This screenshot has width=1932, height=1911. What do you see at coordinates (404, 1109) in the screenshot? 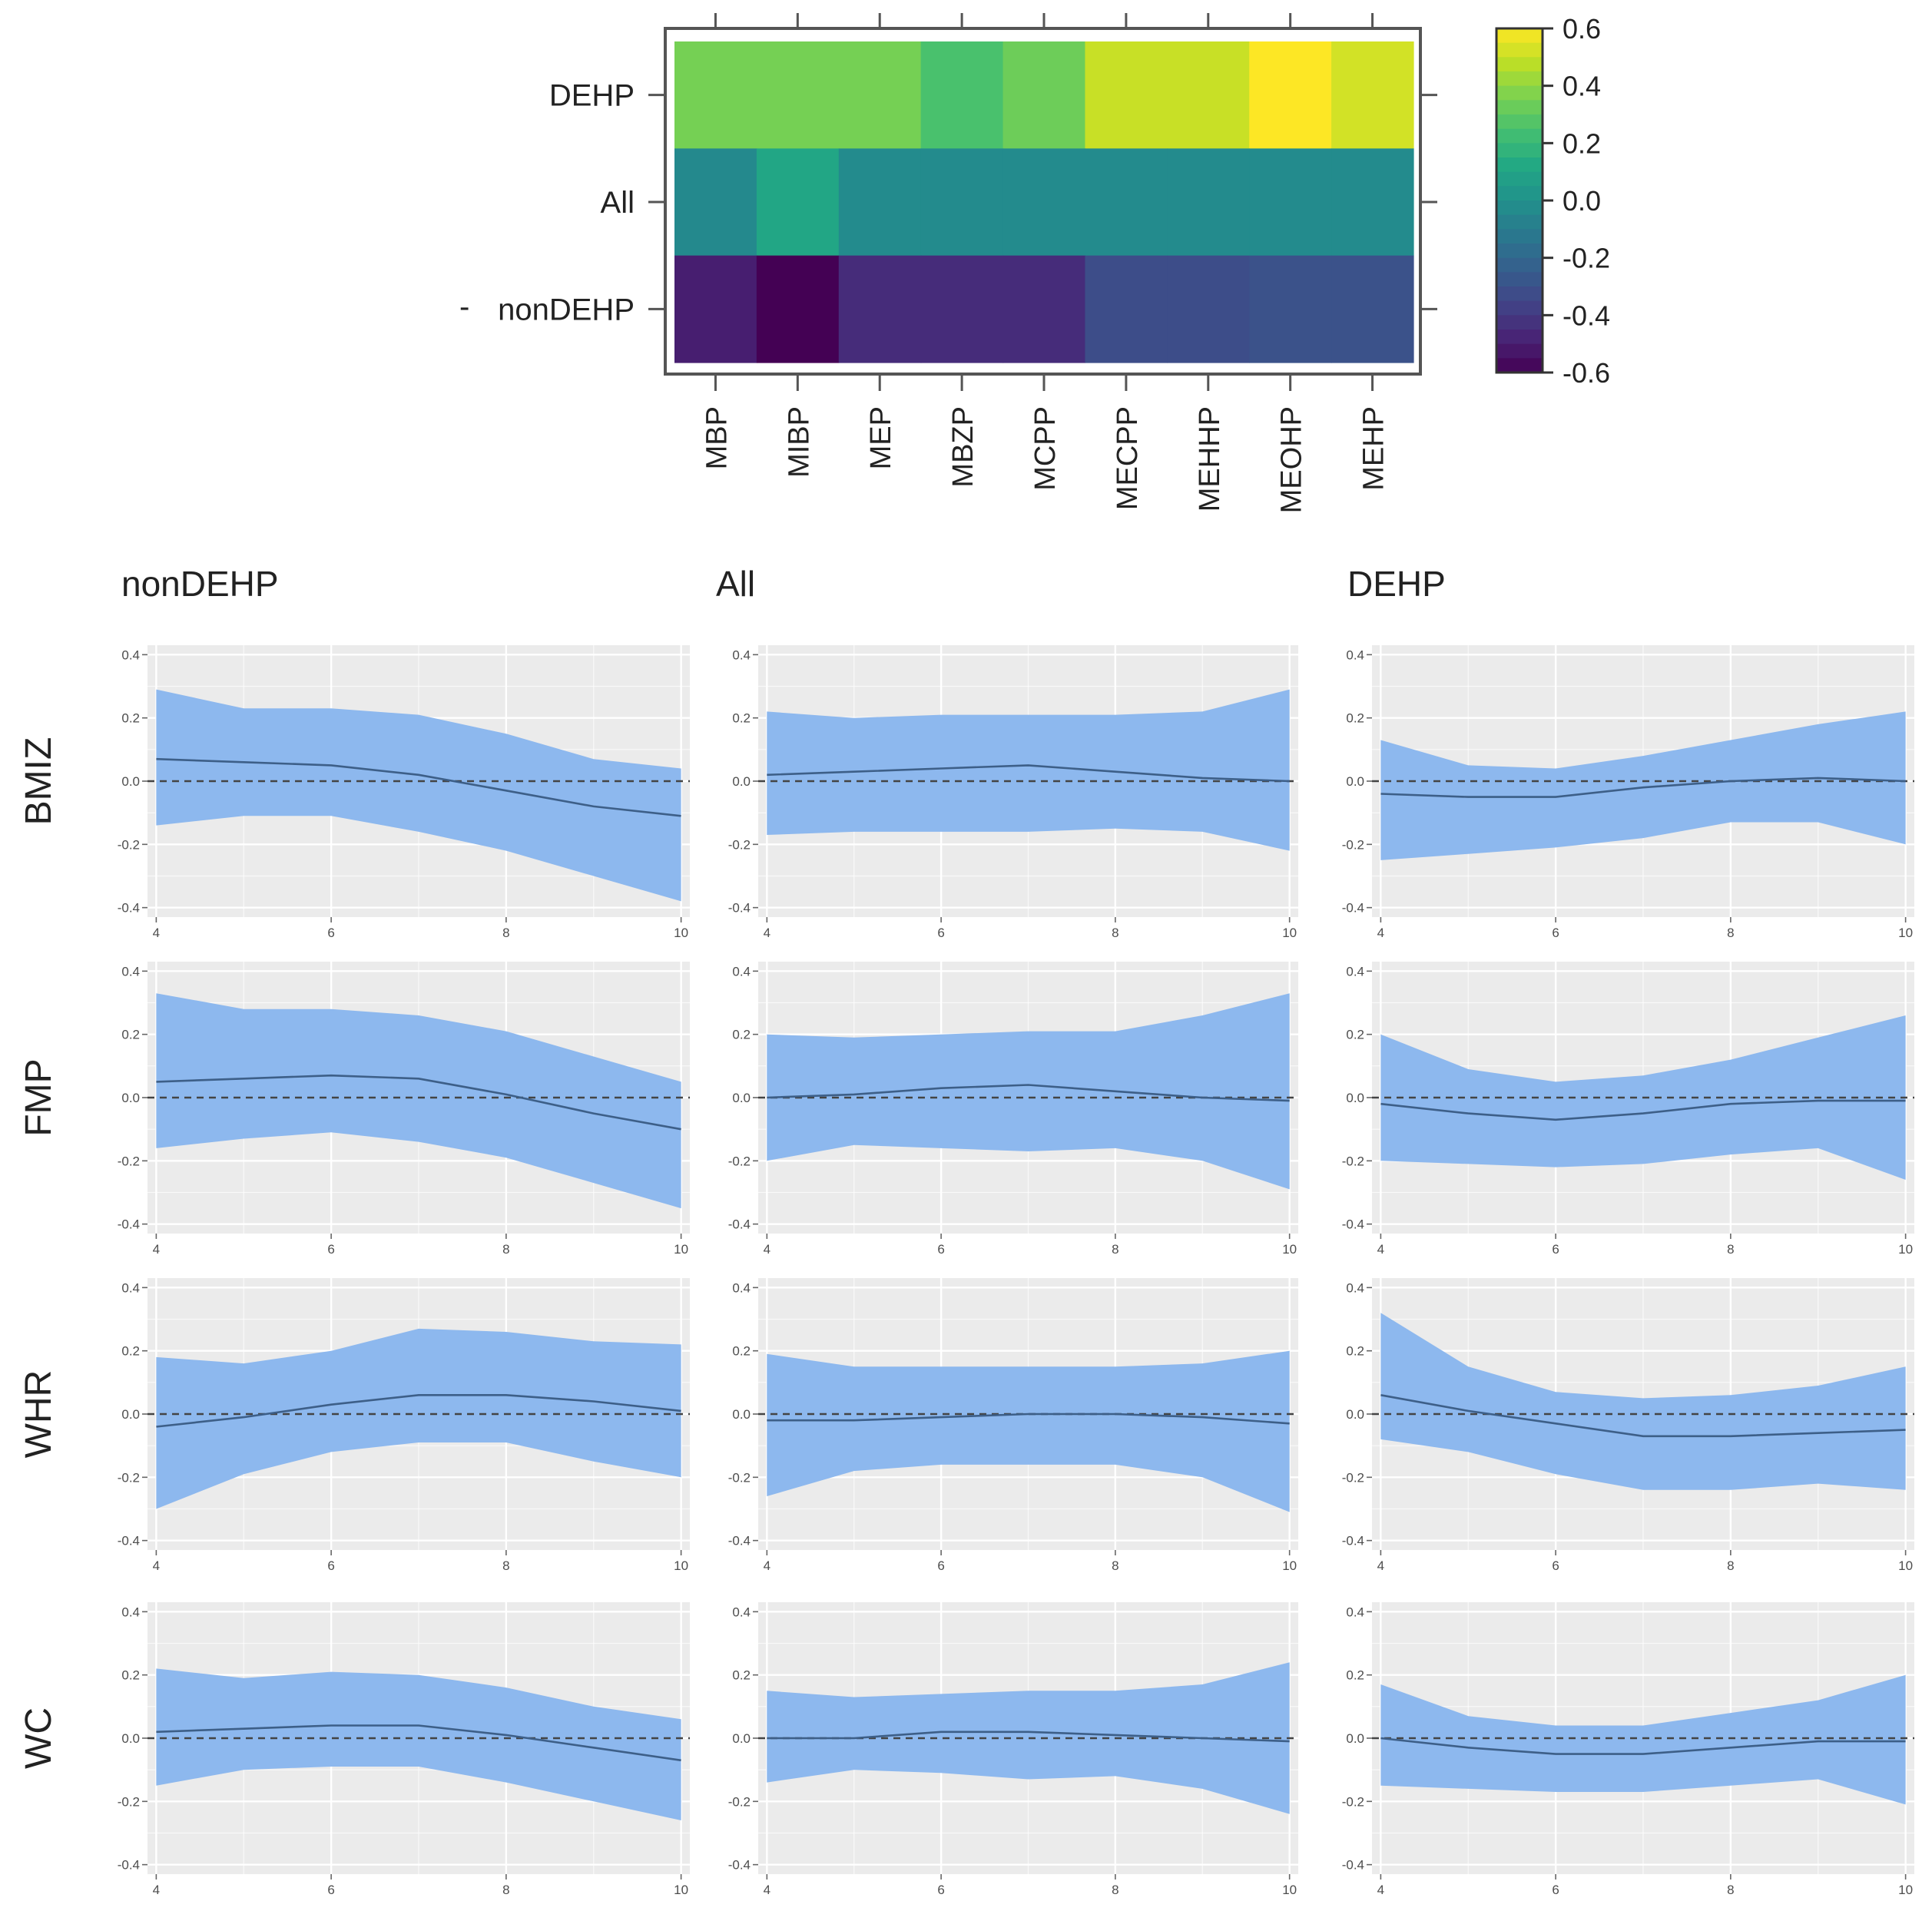
I see `panel-fmp-nondehp: 0.4 0.2 0.0 -0.2 -0.4 4 6 8 10` at bounding box center [404, 1109].